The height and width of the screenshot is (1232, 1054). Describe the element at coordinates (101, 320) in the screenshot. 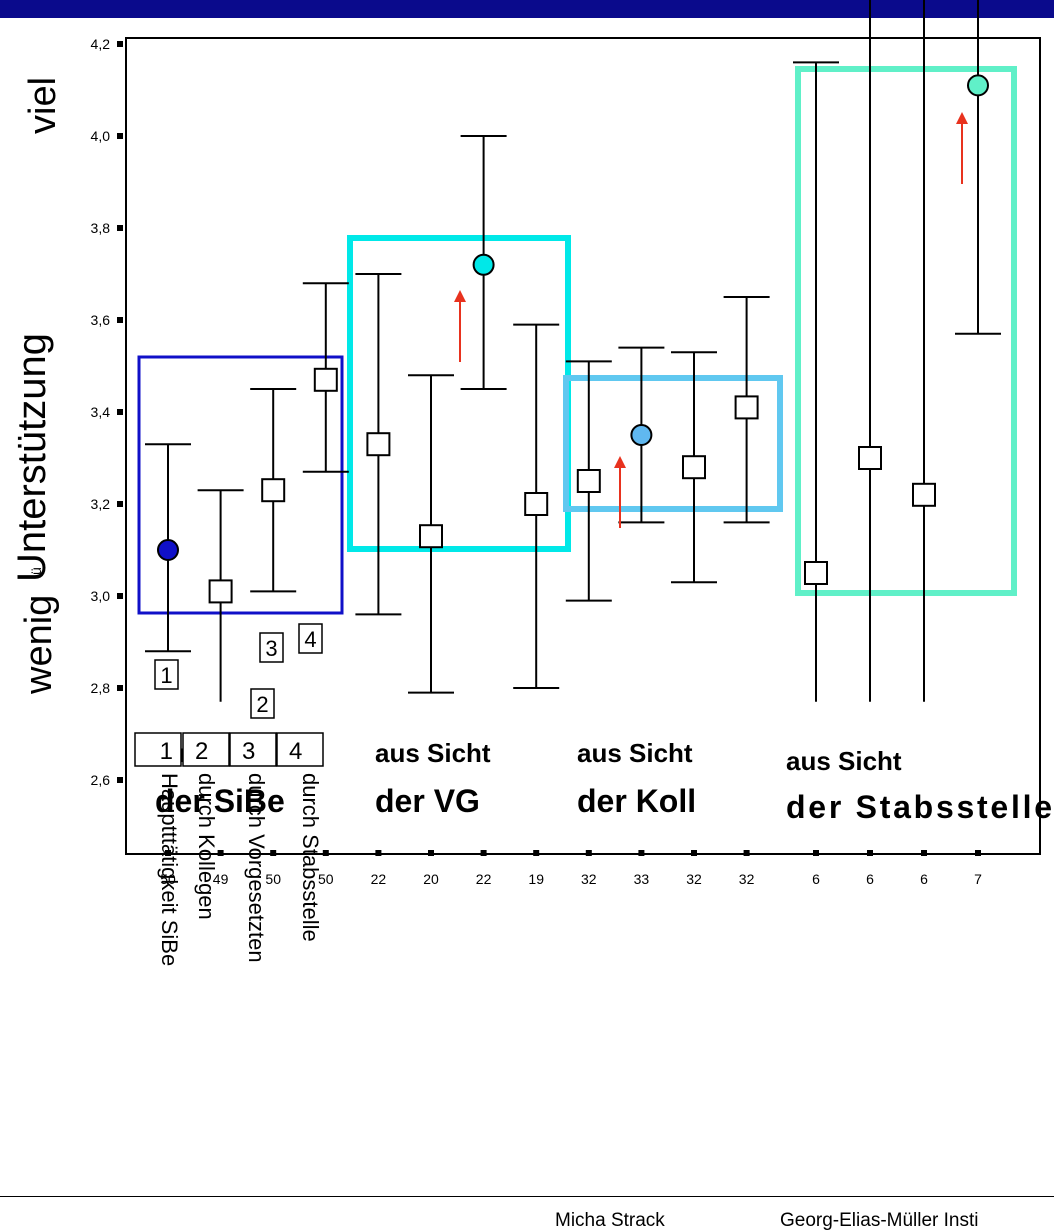

I see `y-tick-label: 3,6` at that location.